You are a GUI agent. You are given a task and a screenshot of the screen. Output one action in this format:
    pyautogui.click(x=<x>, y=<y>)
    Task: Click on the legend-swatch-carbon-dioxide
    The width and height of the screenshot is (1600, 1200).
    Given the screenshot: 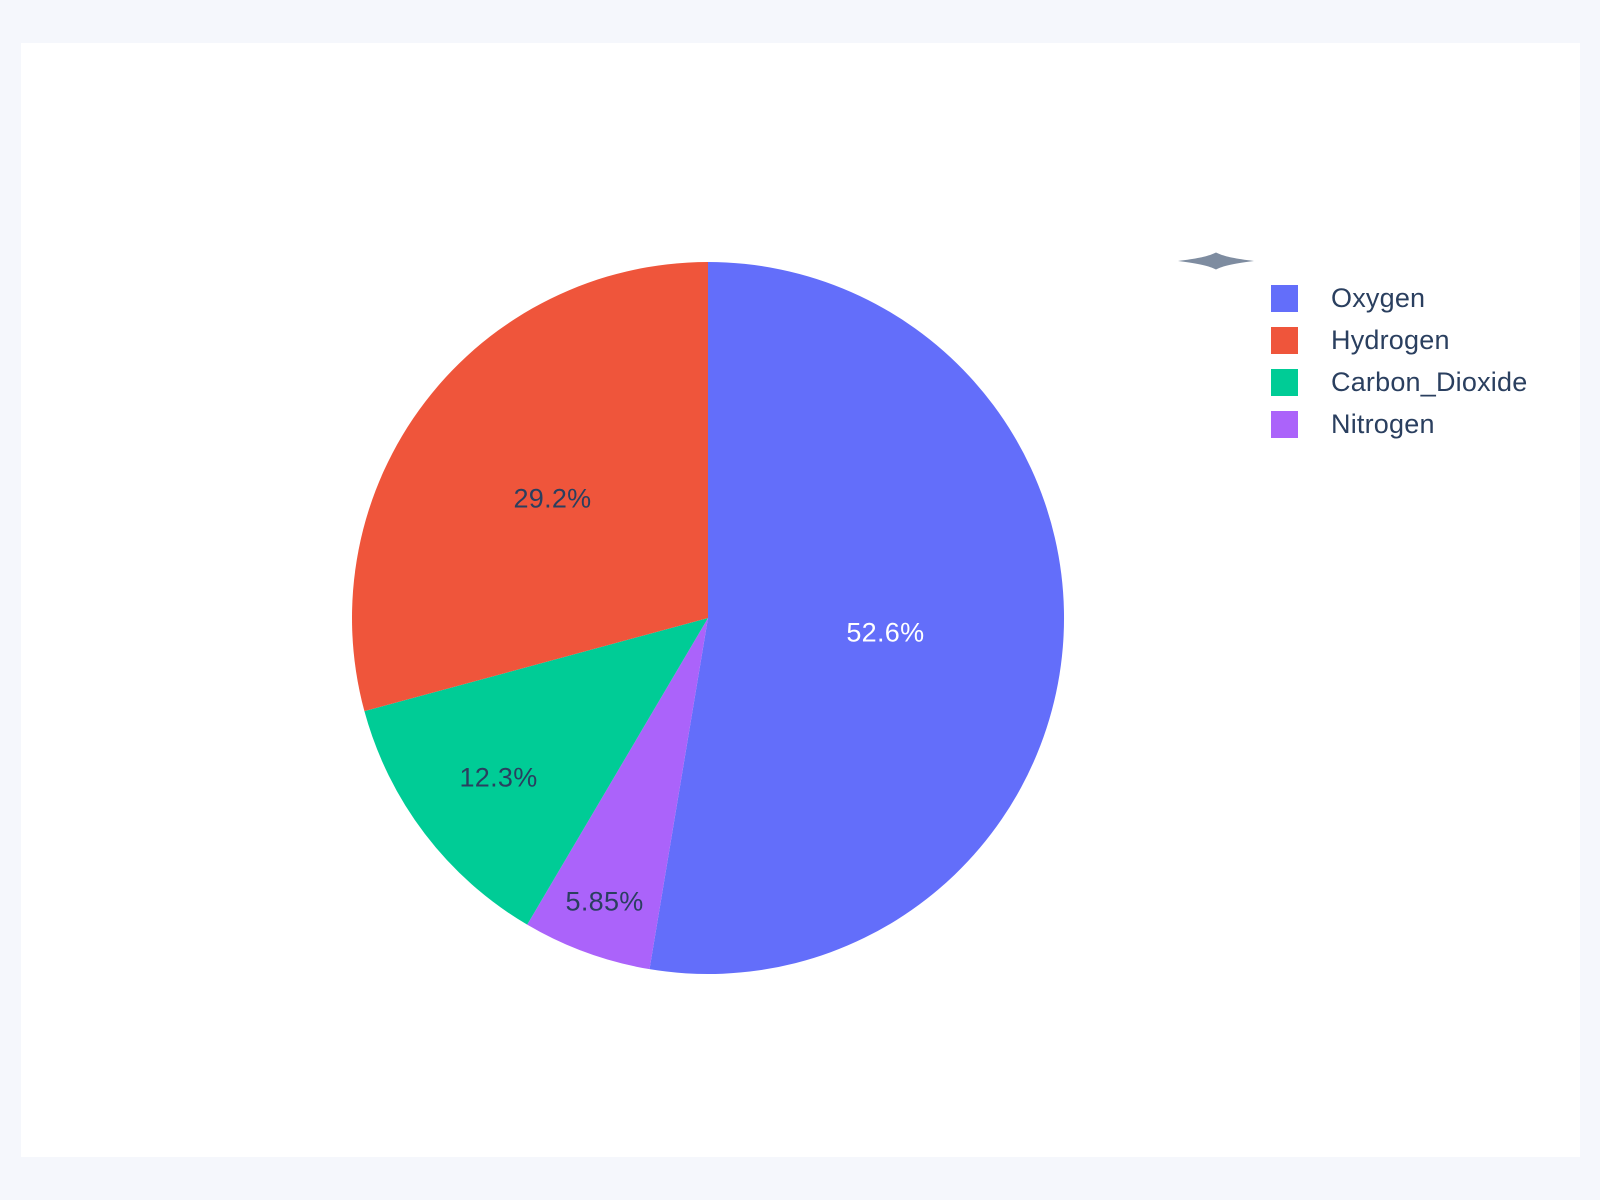 What is the action you would take?
    pyautogui.click(x=1284, y=382)
    